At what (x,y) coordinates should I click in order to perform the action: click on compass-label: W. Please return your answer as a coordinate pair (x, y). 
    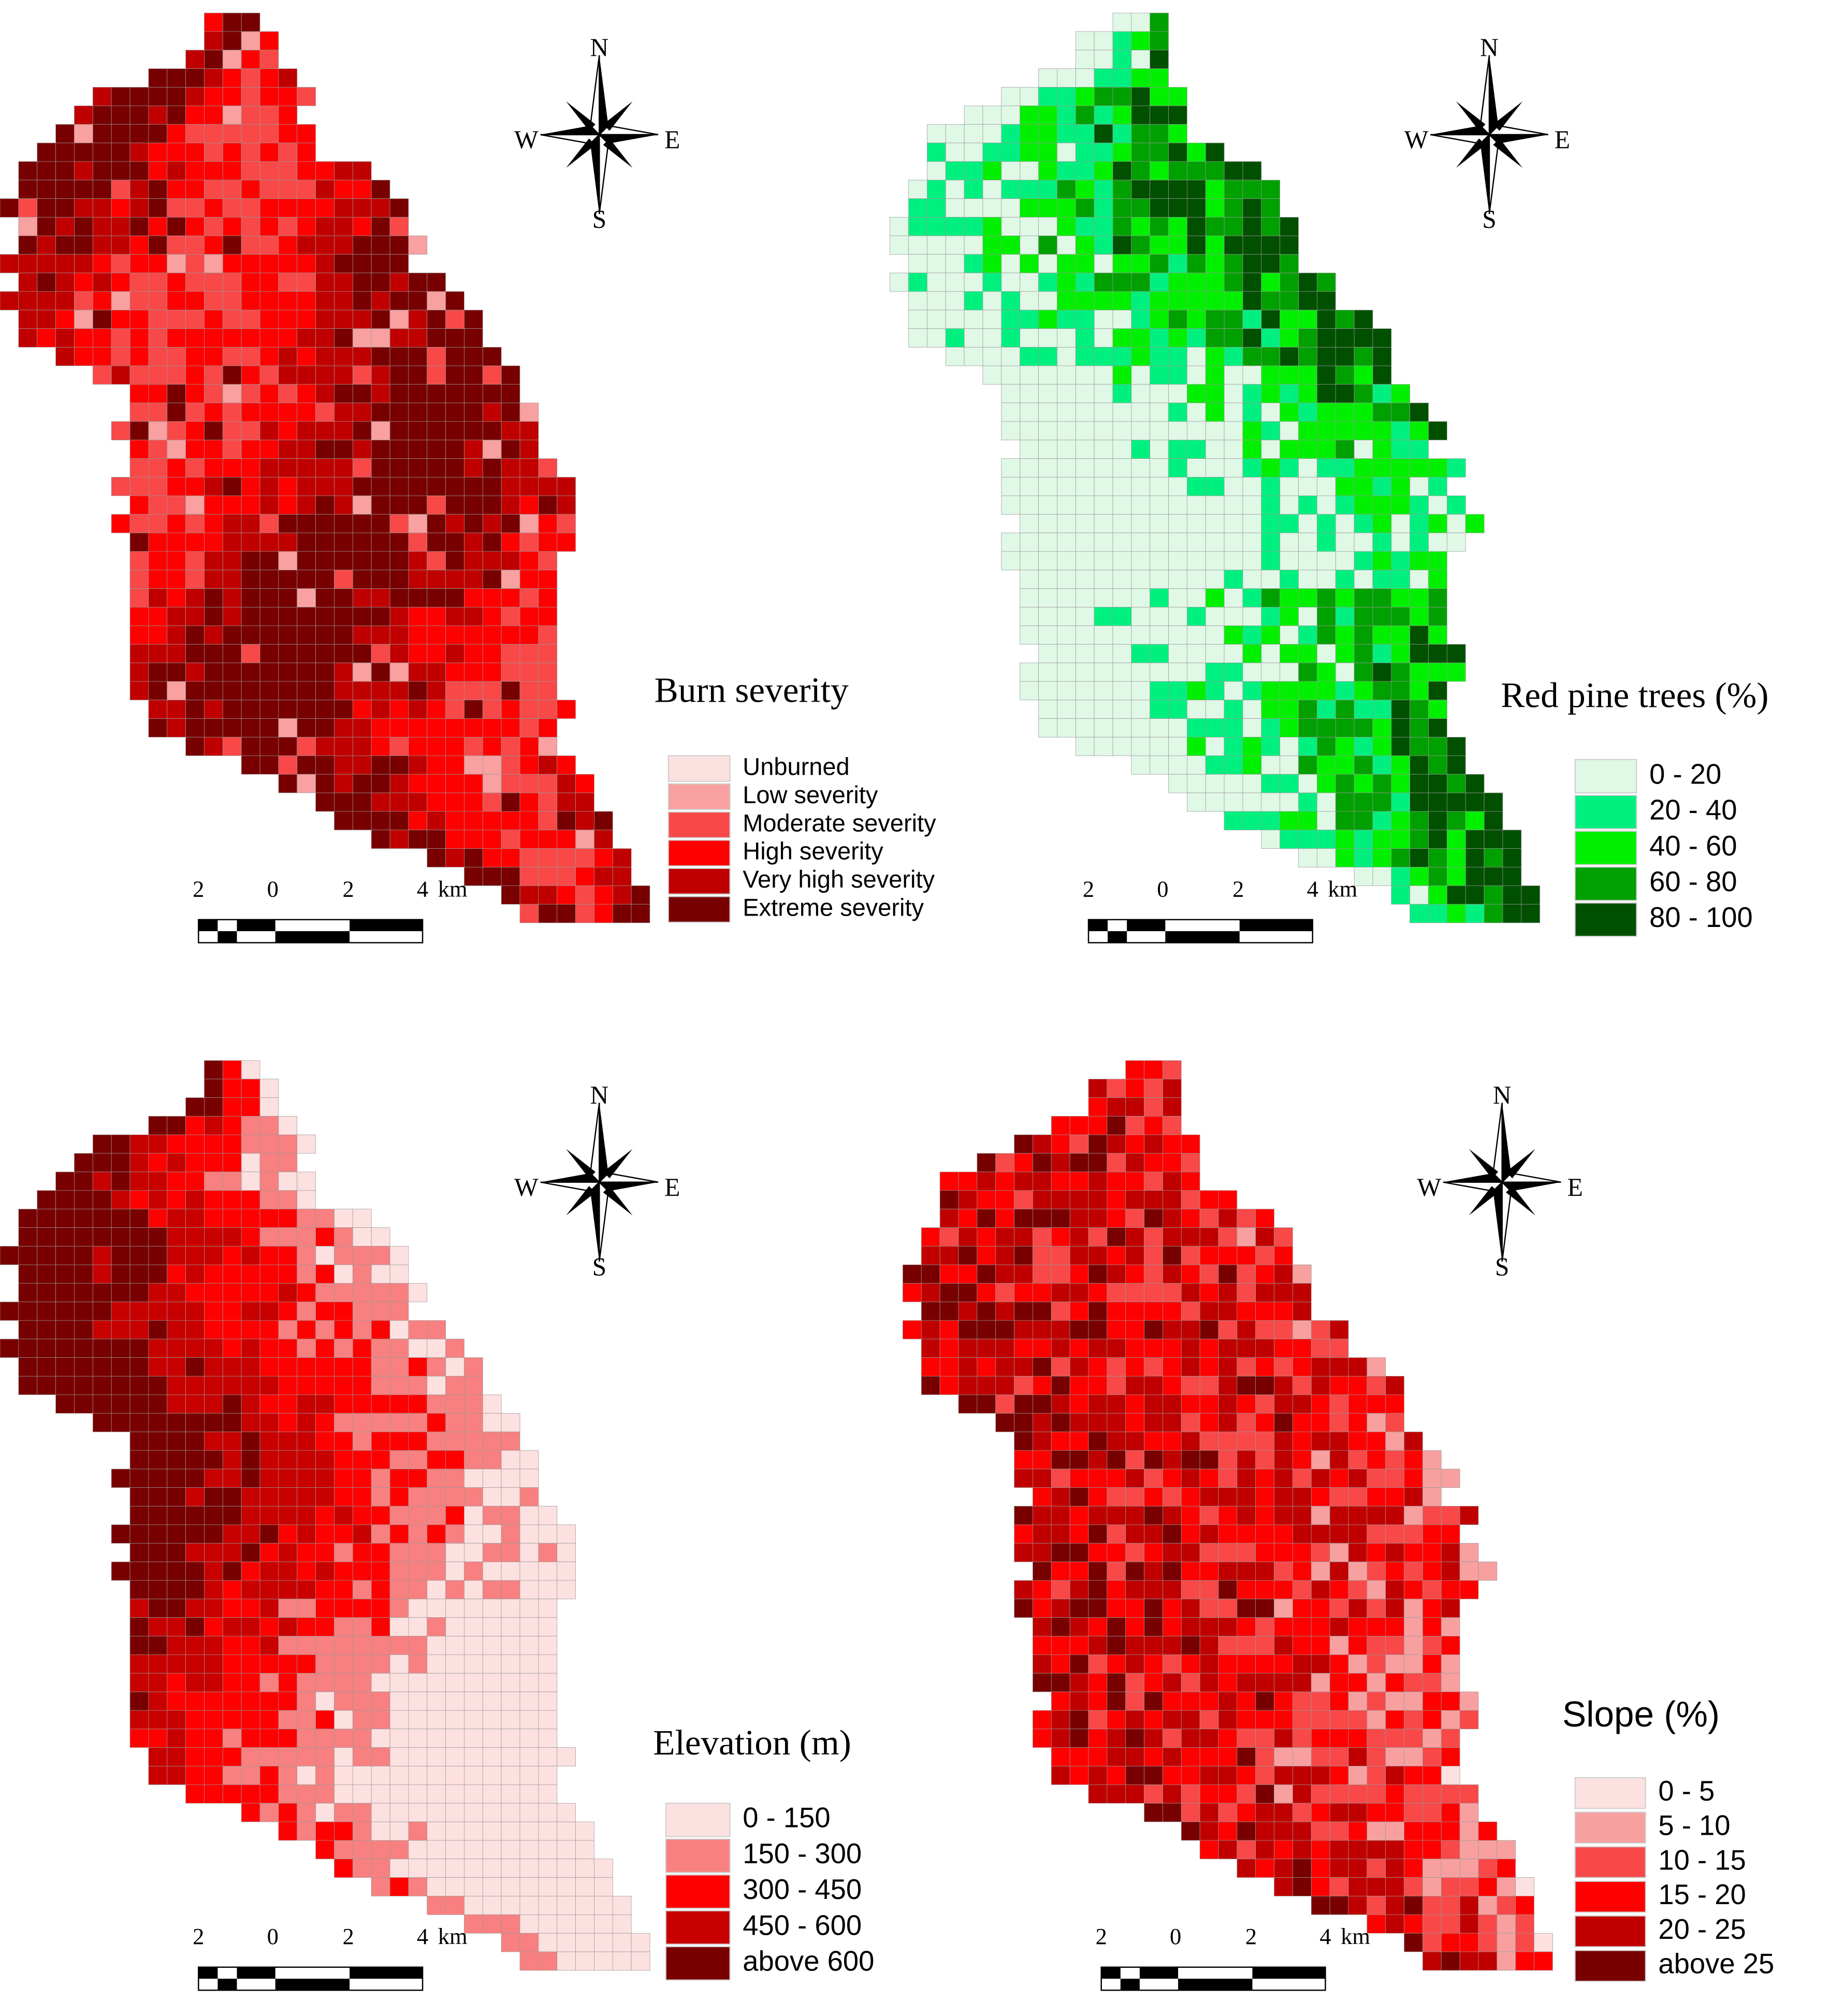
    Looking at the image, I should click on (526, 1187).